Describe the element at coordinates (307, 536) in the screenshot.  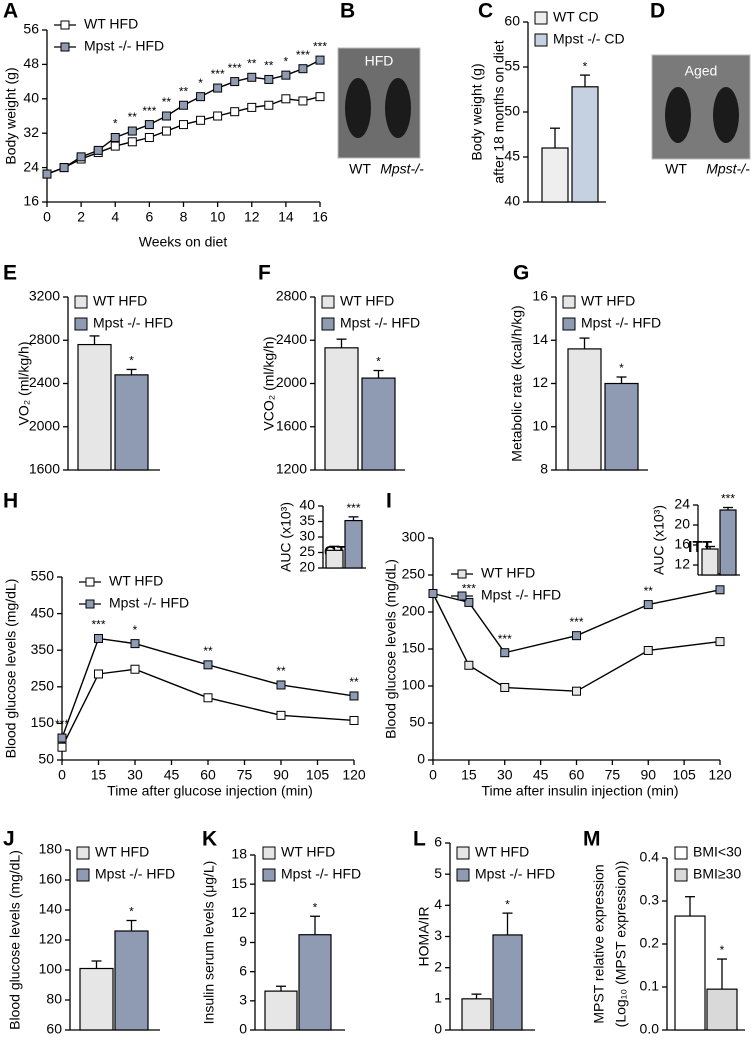
I see `y-tick-label: 30` at that location.